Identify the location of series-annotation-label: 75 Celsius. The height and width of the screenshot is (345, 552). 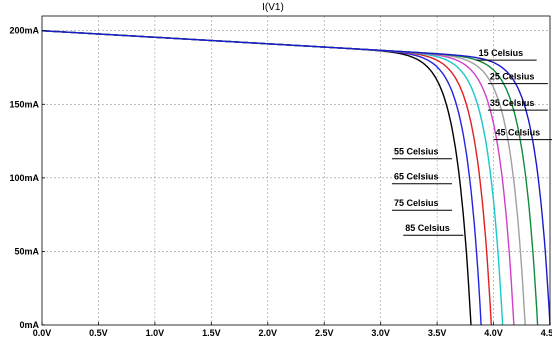
(416, 203).